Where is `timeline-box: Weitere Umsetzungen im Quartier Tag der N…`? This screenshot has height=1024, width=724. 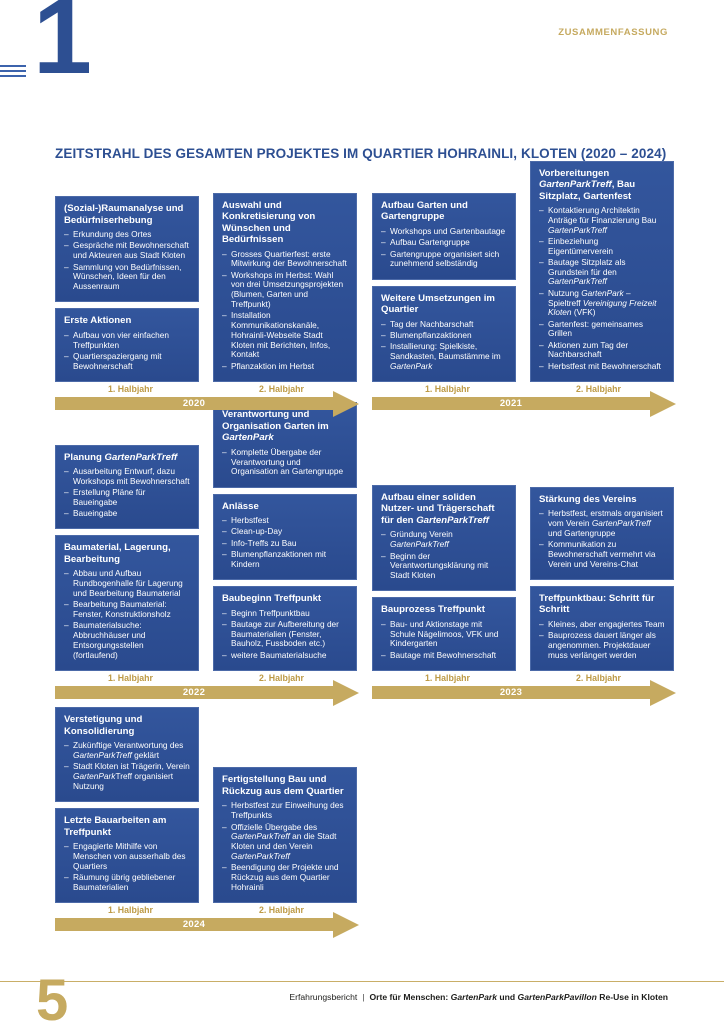
timeline-box: Weitere Umsetzungen im Quartier Tag der N… is located at coordinates (444, 333).